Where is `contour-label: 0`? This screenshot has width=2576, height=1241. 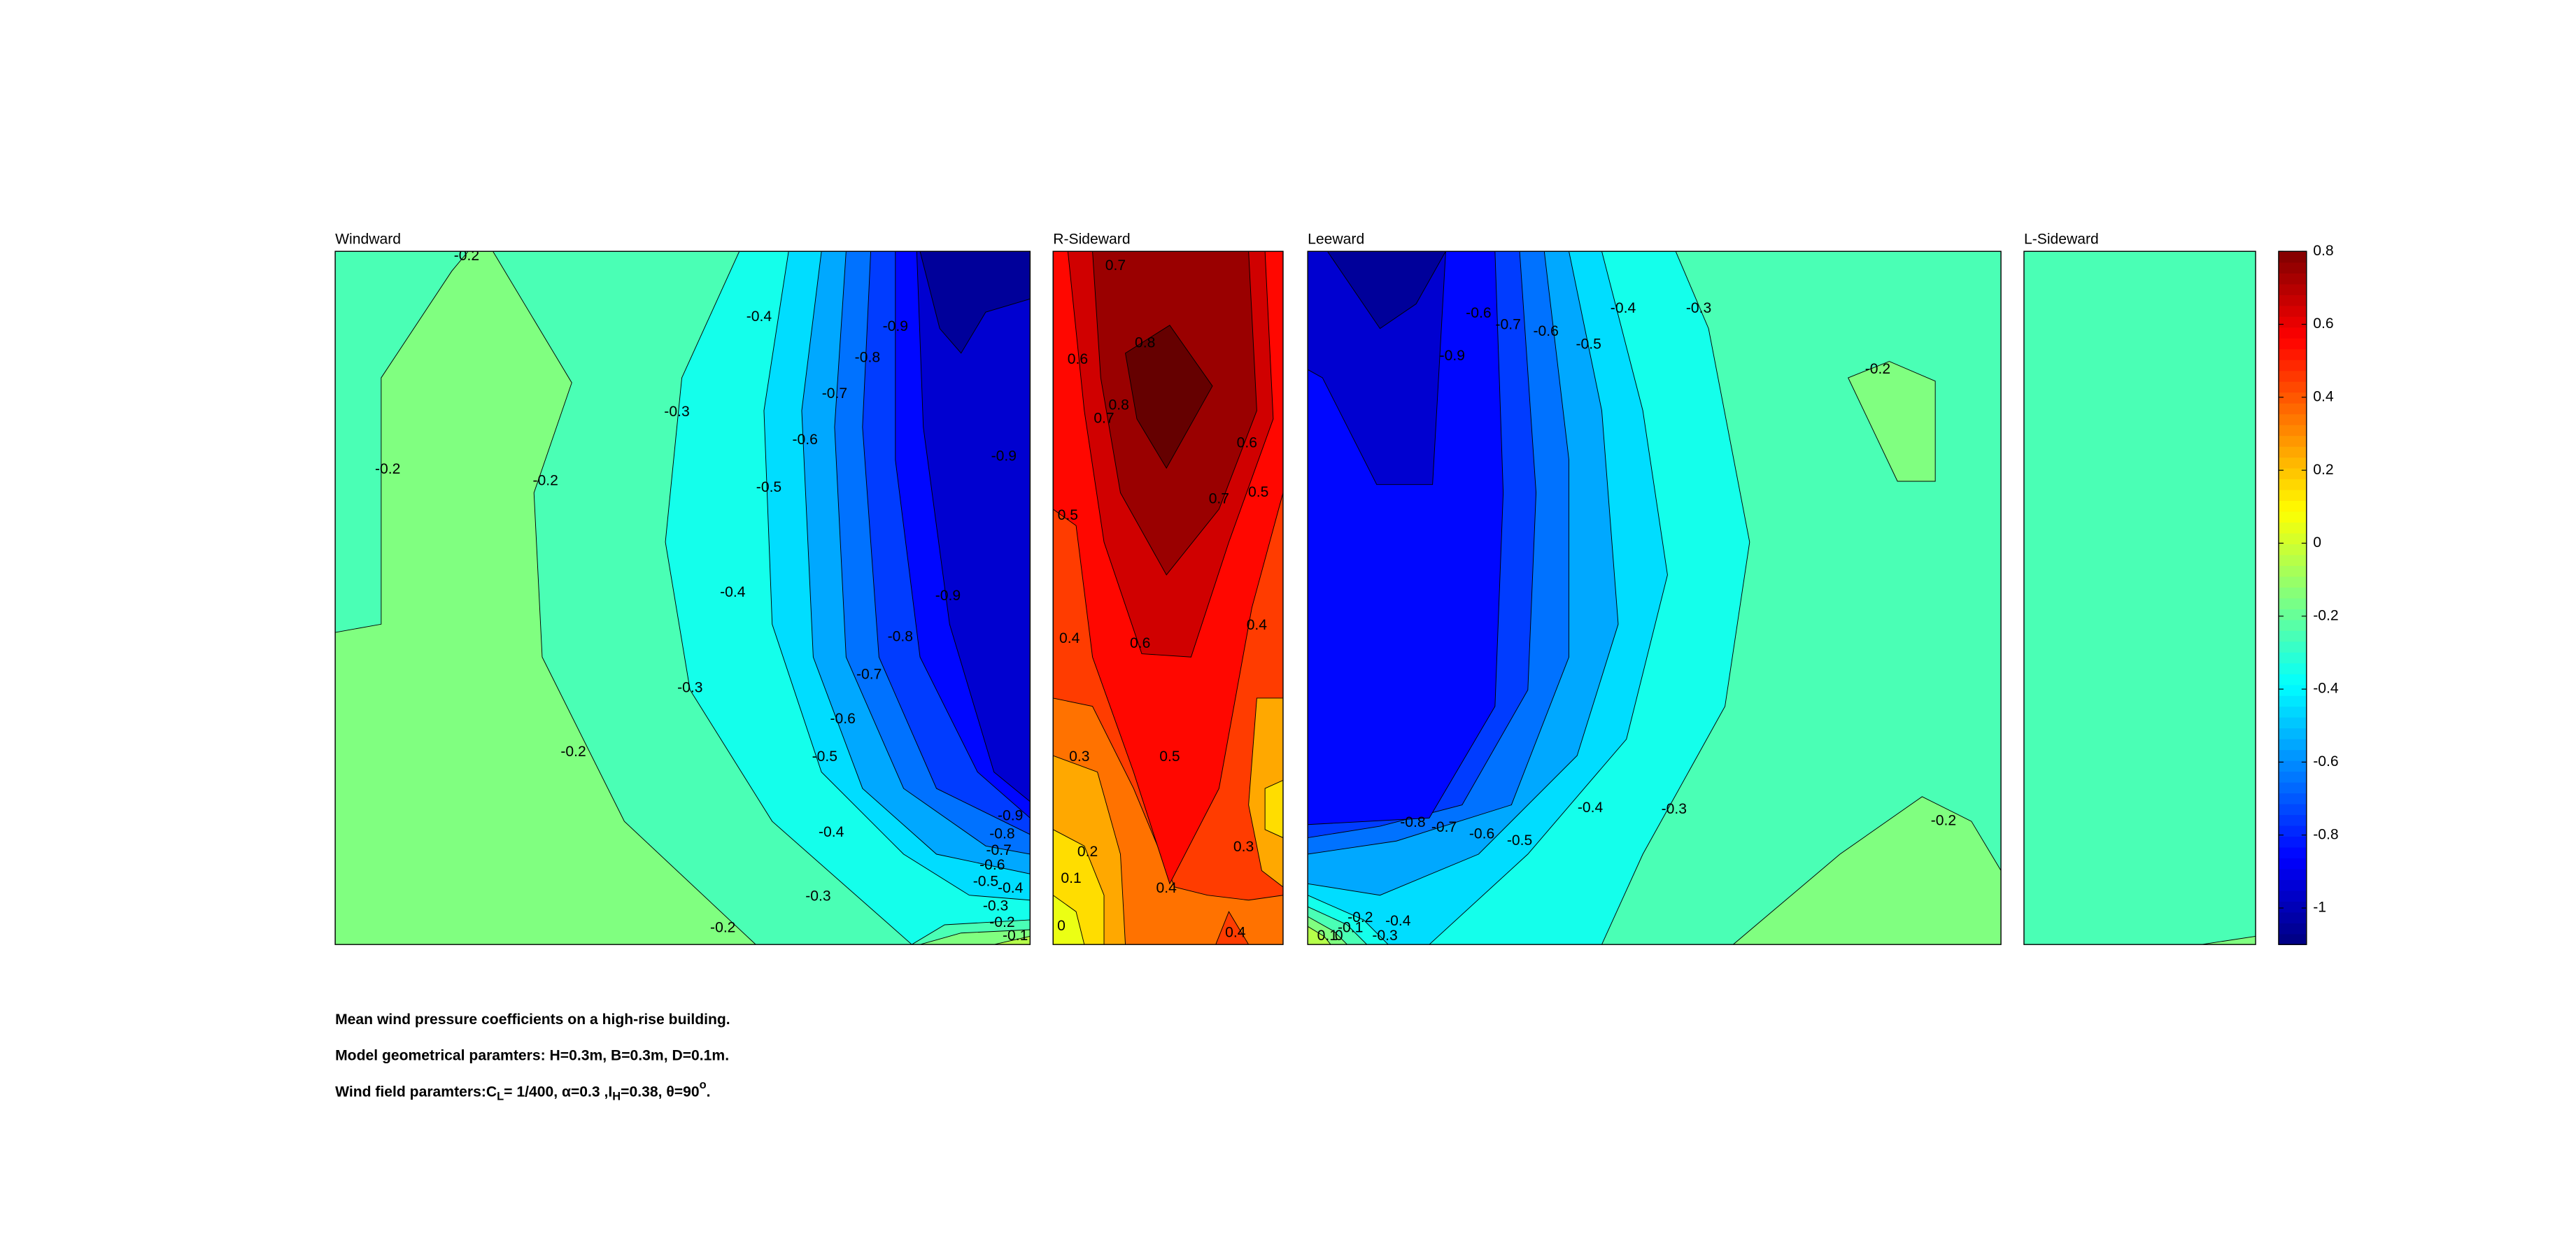
contour-label: 0 is located at coordinates (1061, 926).